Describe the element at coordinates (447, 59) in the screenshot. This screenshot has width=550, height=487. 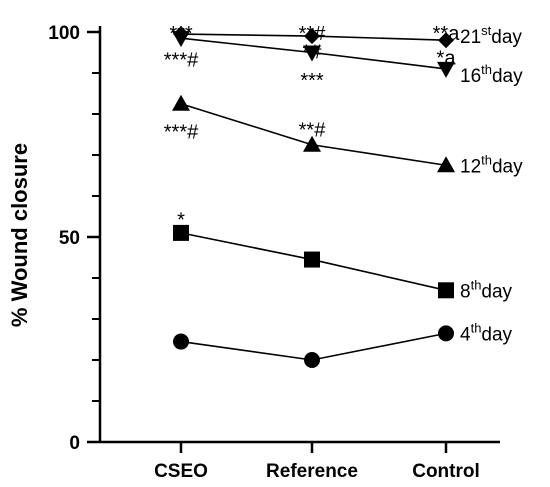
I see `significance-mark: *a` at that location.